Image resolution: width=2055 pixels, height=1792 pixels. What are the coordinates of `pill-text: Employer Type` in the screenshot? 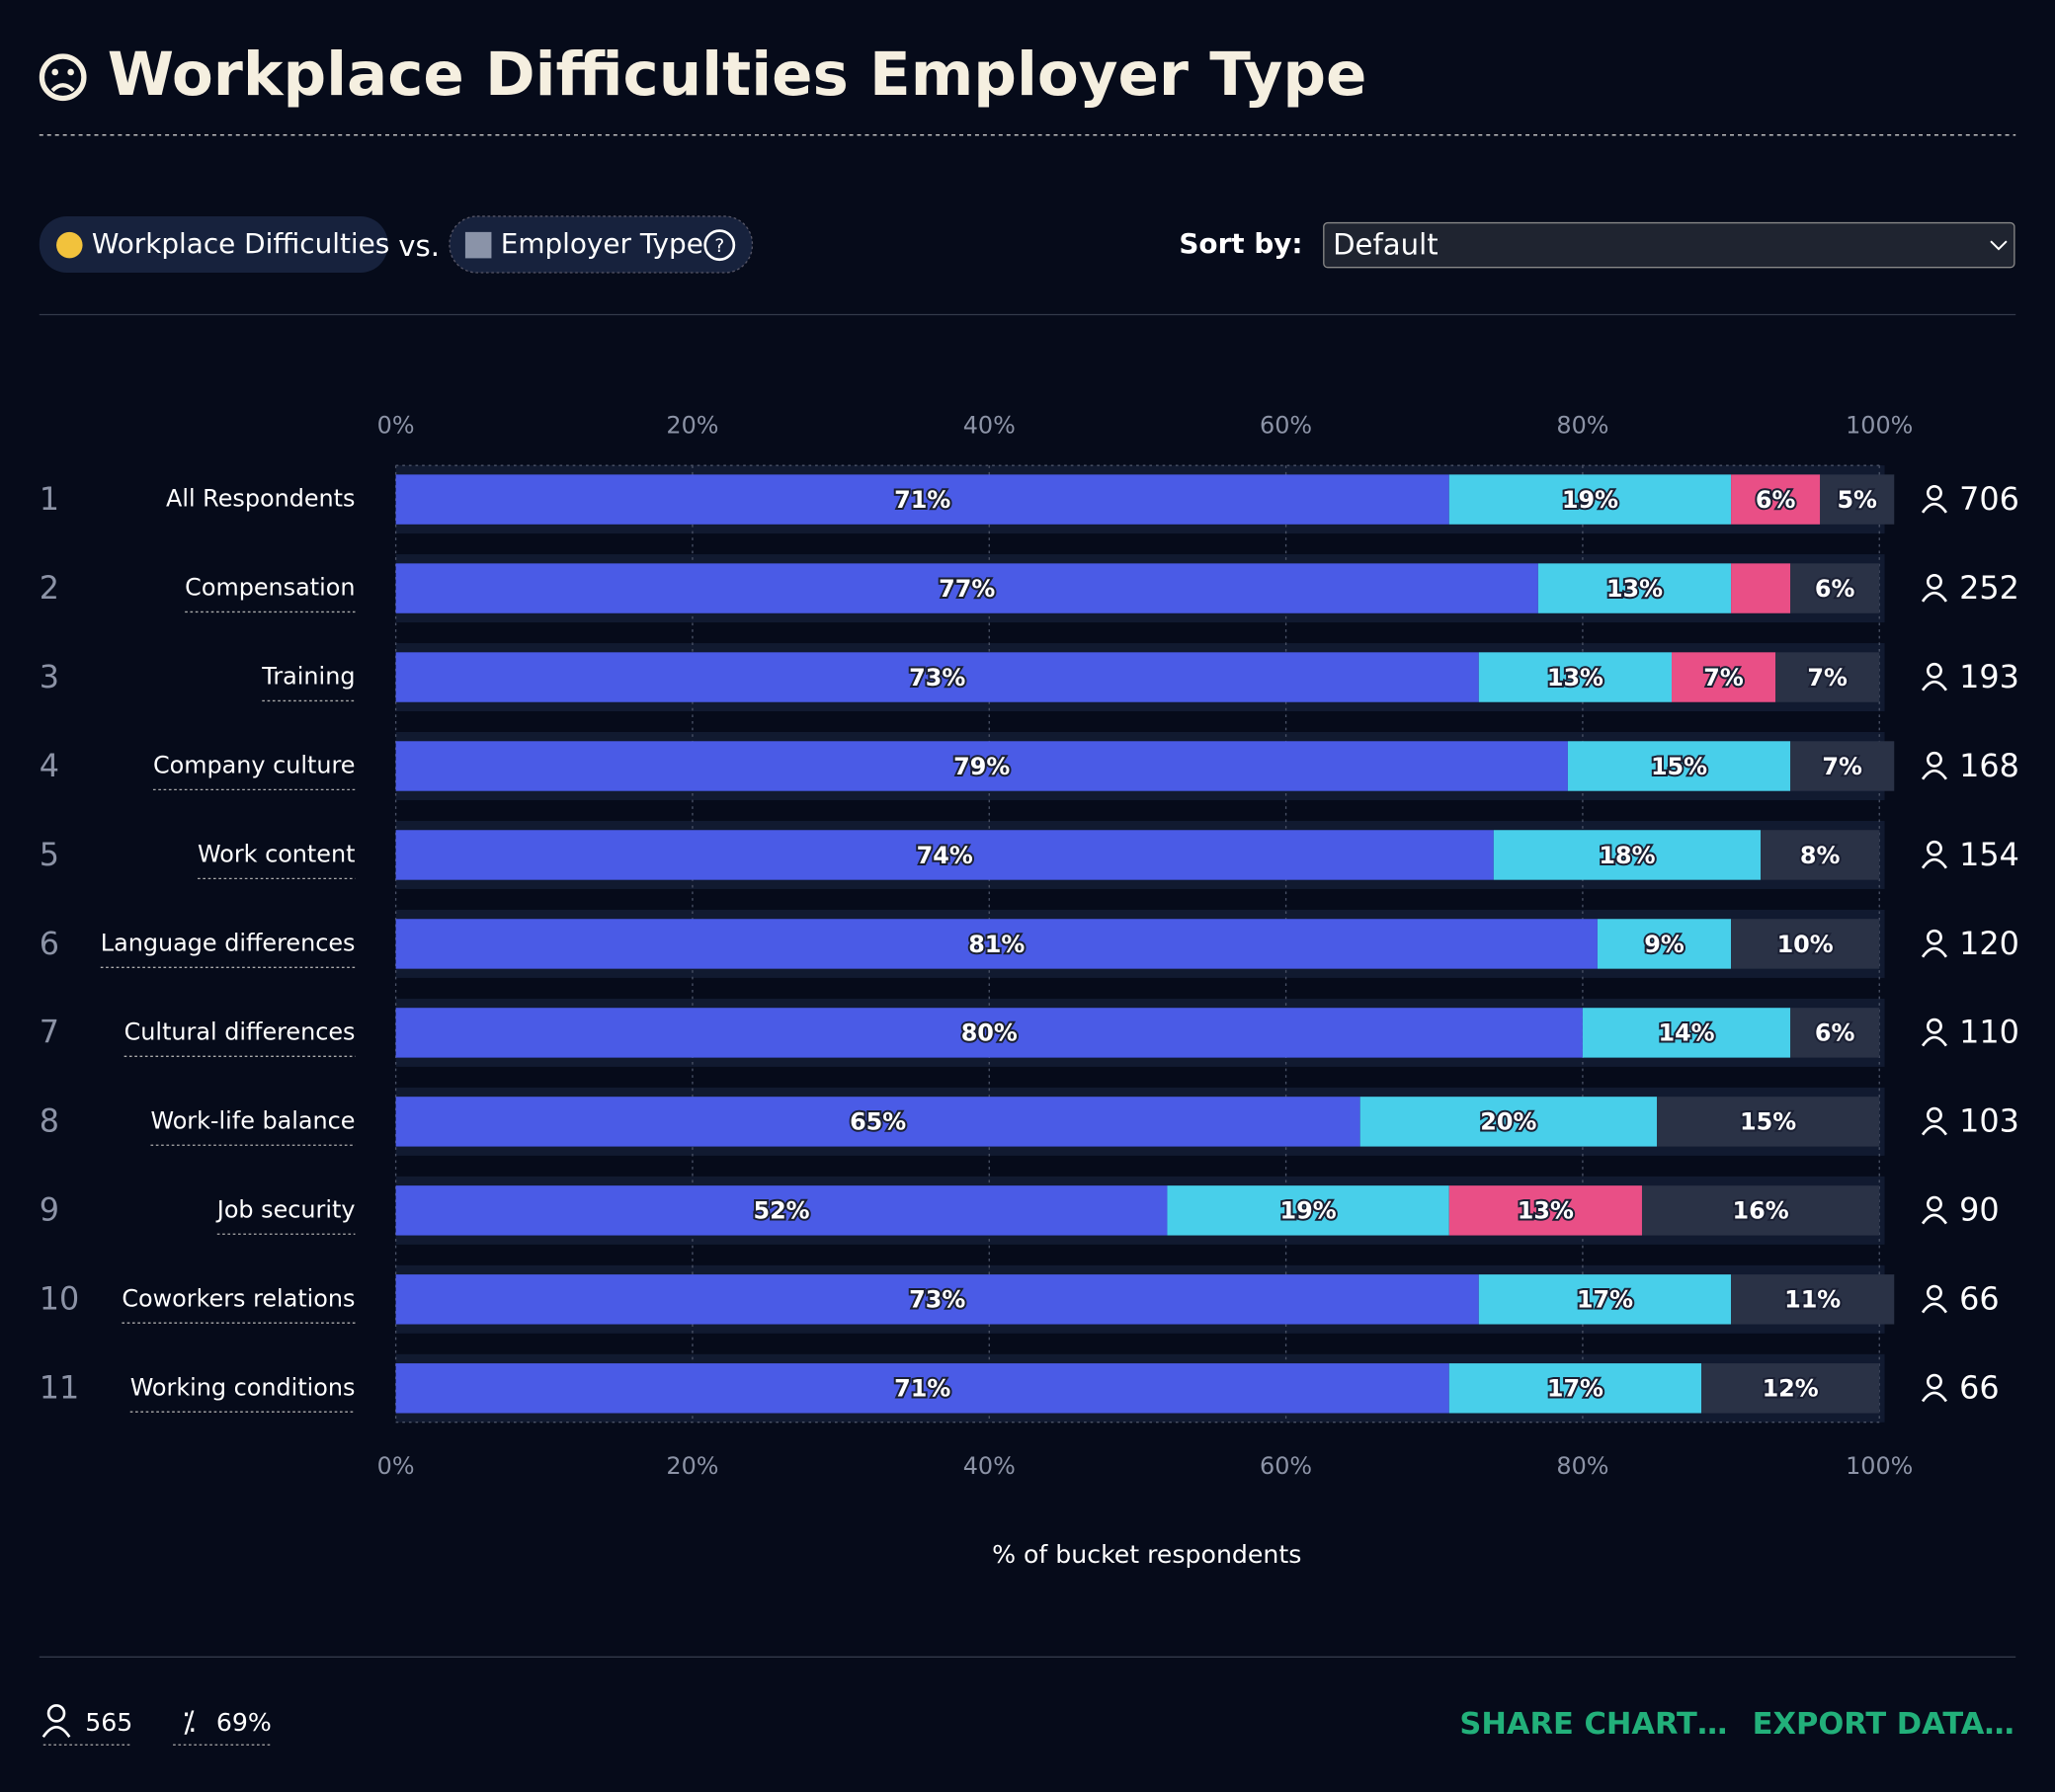 It's located at (602, 243).